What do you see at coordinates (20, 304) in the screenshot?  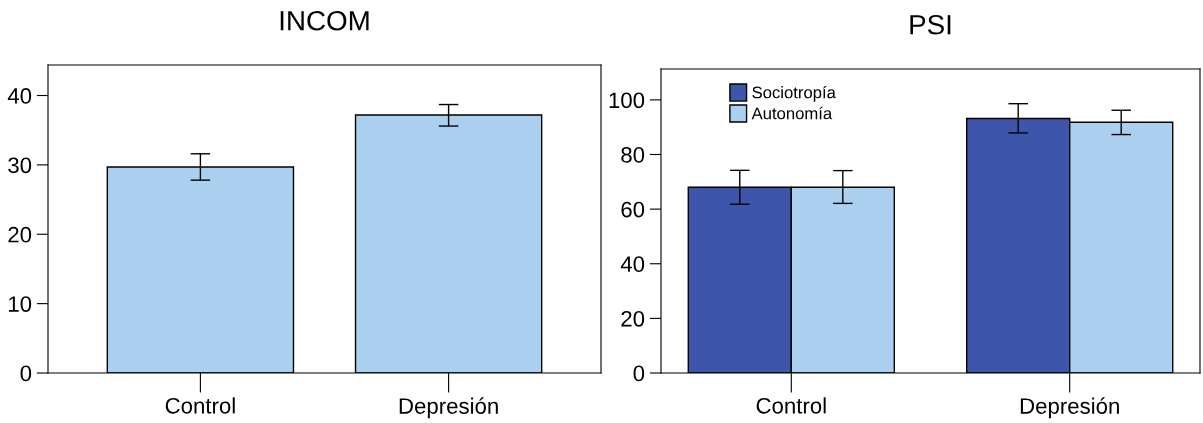 I see `y-tick-label: 10` at bounding box center [20, 304].